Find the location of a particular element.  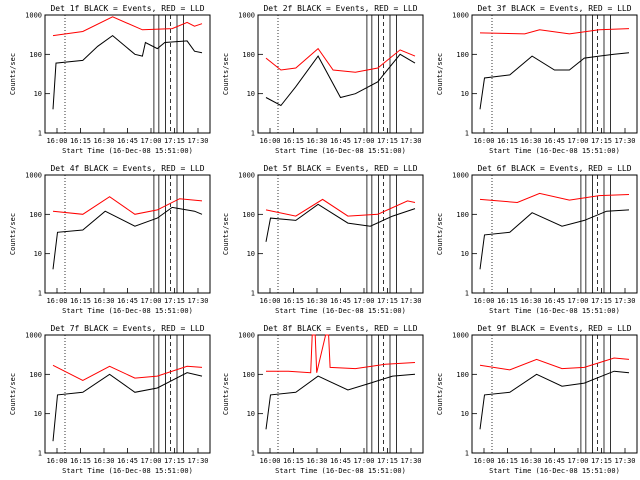

panel-title: Det 3f BLACK = Events, RED = LLD is located at coordinates (554, 8).